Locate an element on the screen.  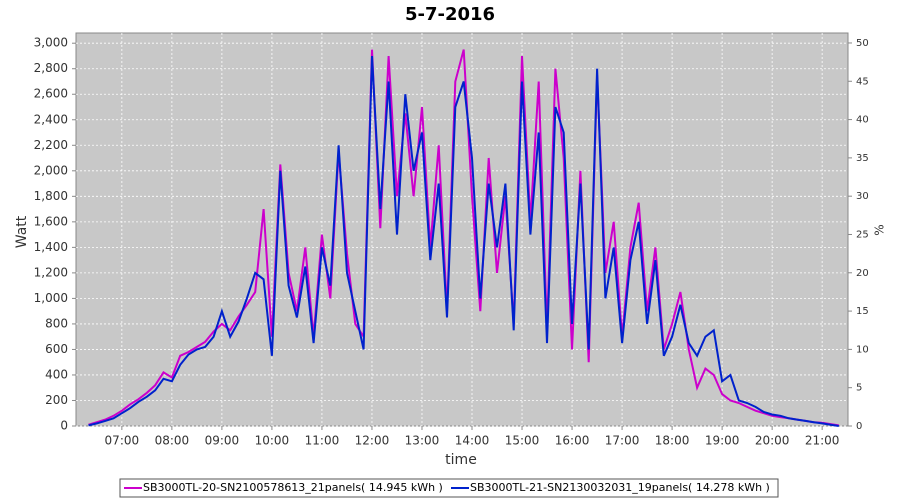
y2-axis-label: % is located at coordinates (880, 229).